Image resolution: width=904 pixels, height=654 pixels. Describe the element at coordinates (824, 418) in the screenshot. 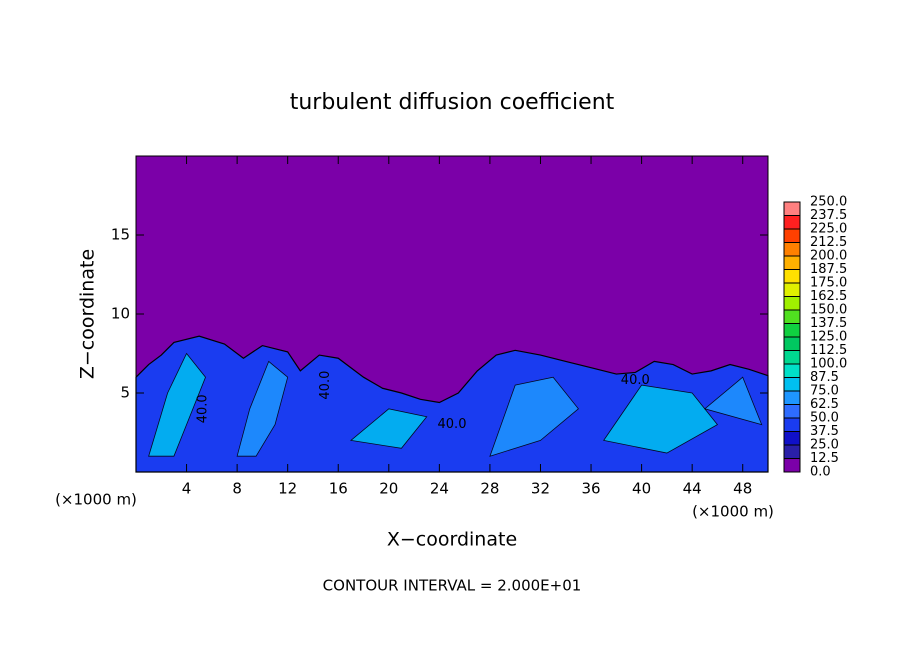

I see `colorbar-label: 50.0` at that location.